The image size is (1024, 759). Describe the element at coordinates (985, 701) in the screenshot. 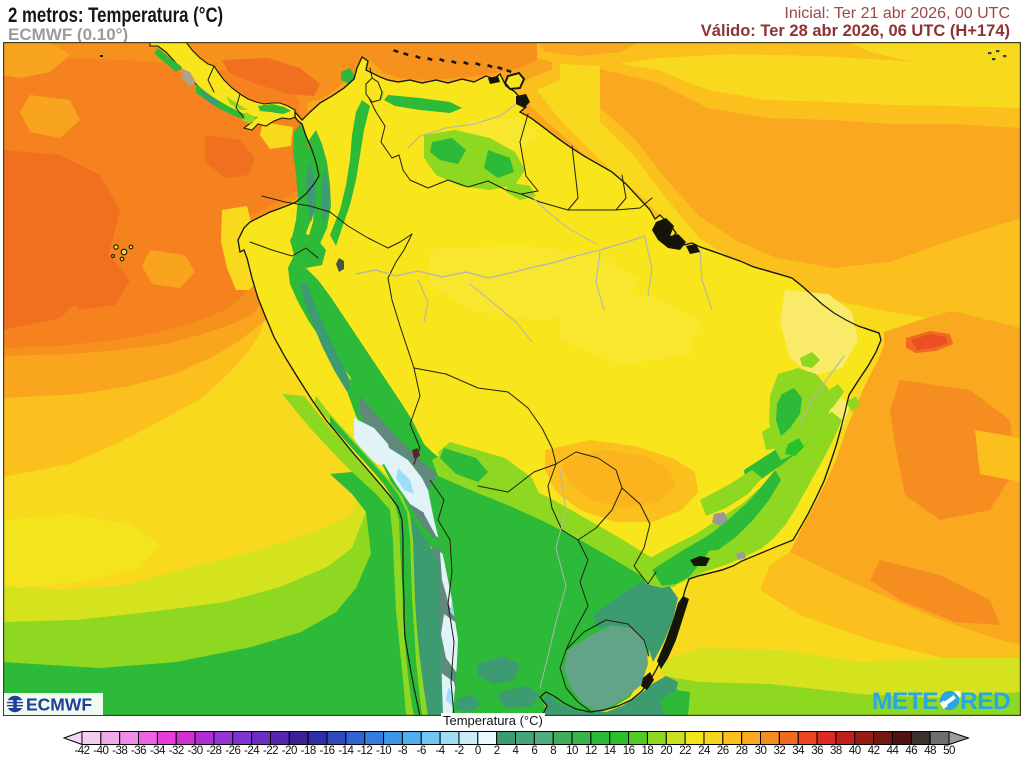

I see `svg-text: RED` at that location.